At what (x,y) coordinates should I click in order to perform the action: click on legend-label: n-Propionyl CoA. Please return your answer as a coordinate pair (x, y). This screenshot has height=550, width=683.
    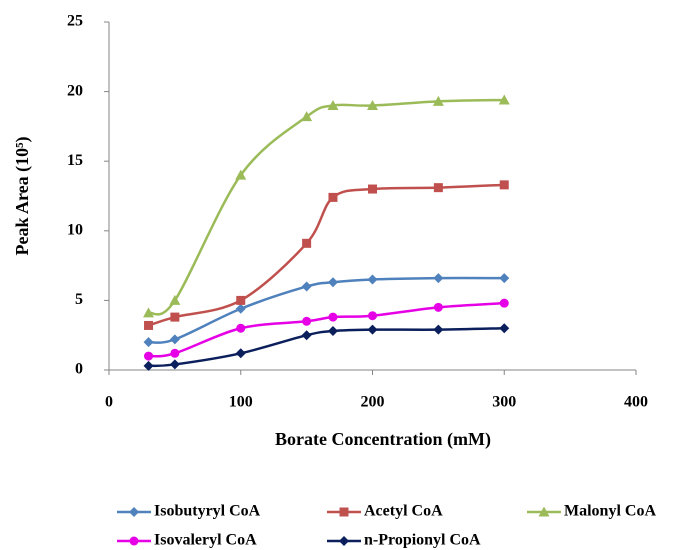
    Looking at the image, I should click on (422, 540).